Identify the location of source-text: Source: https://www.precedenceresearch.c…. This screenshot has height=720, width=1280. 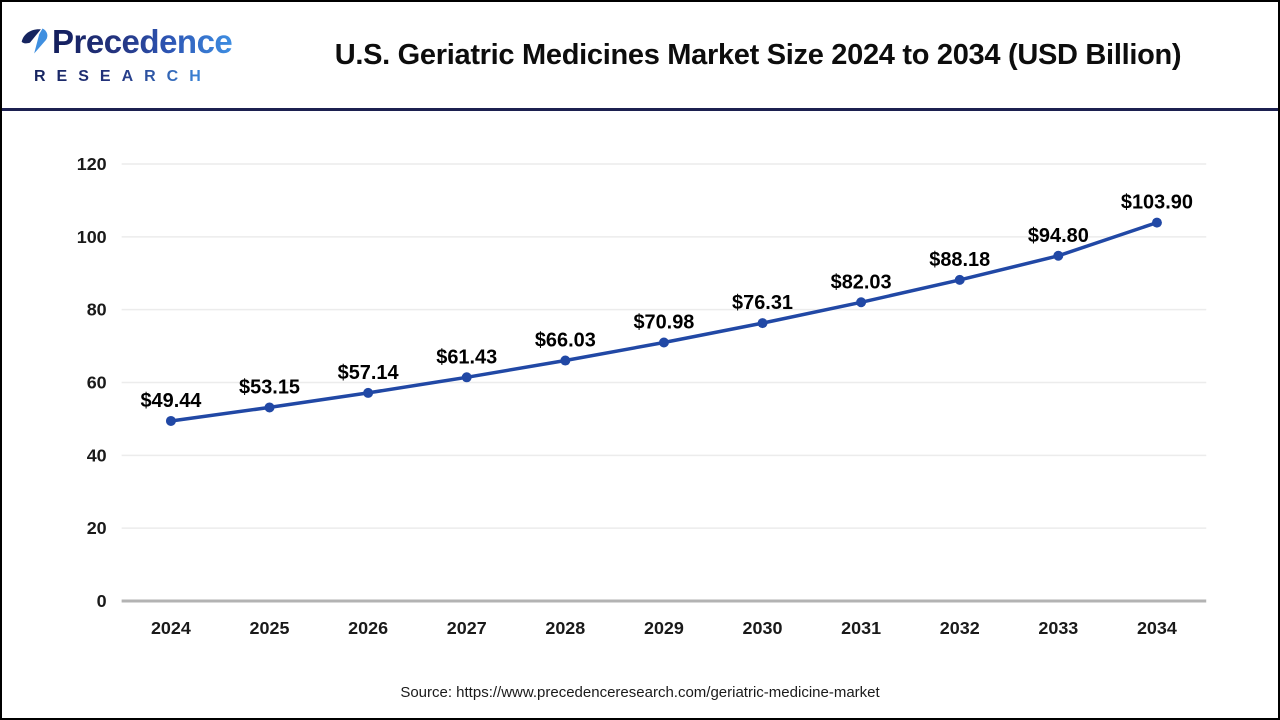
(640, 692).